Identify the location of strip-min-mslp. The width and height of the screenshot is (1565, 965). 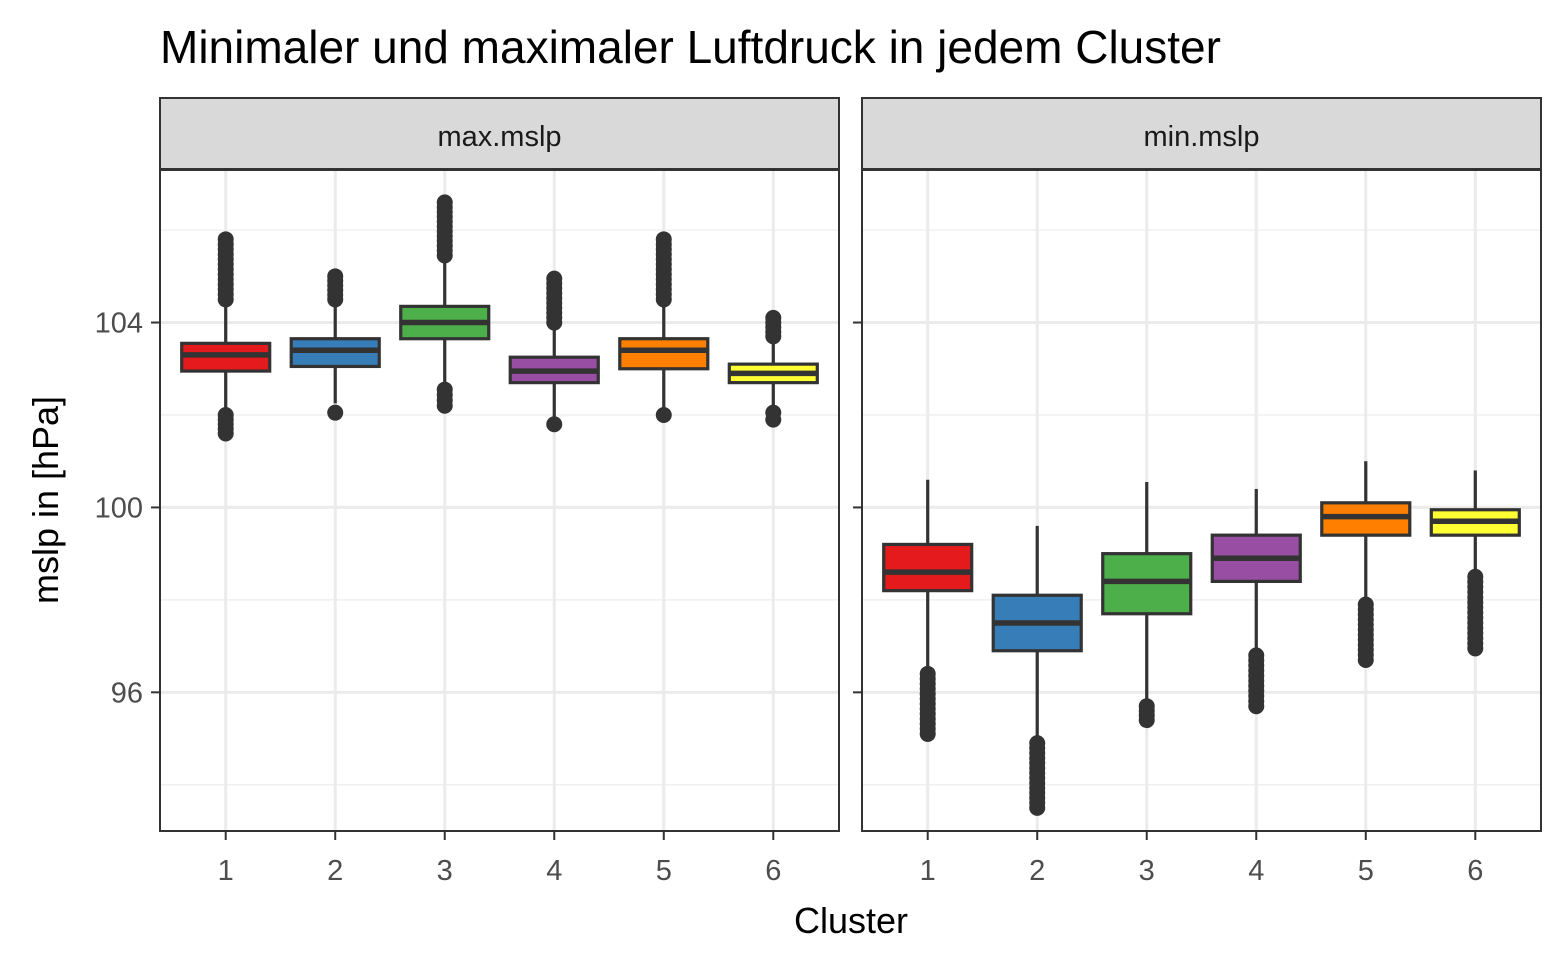
(1201, 133).